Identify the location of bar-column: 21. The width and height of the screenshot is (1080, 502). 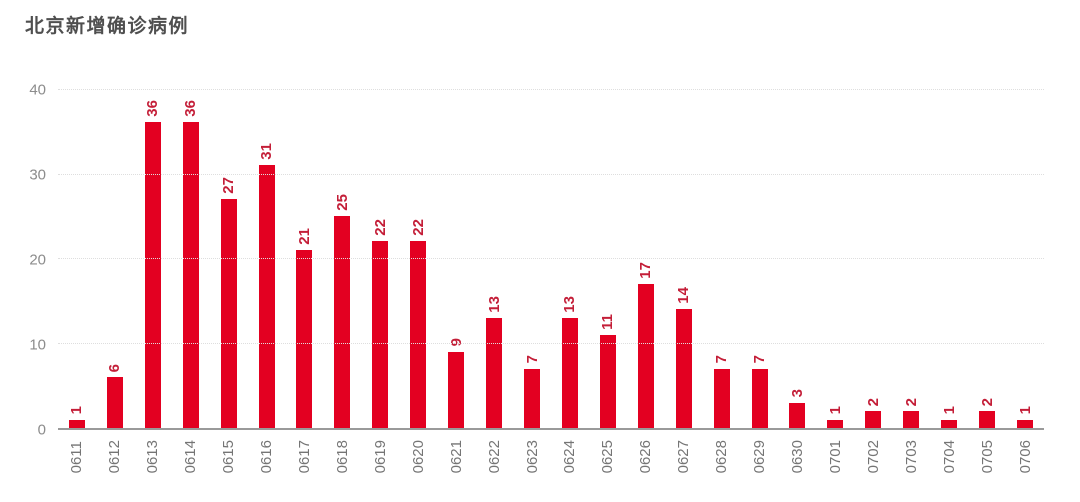
(305, 259).